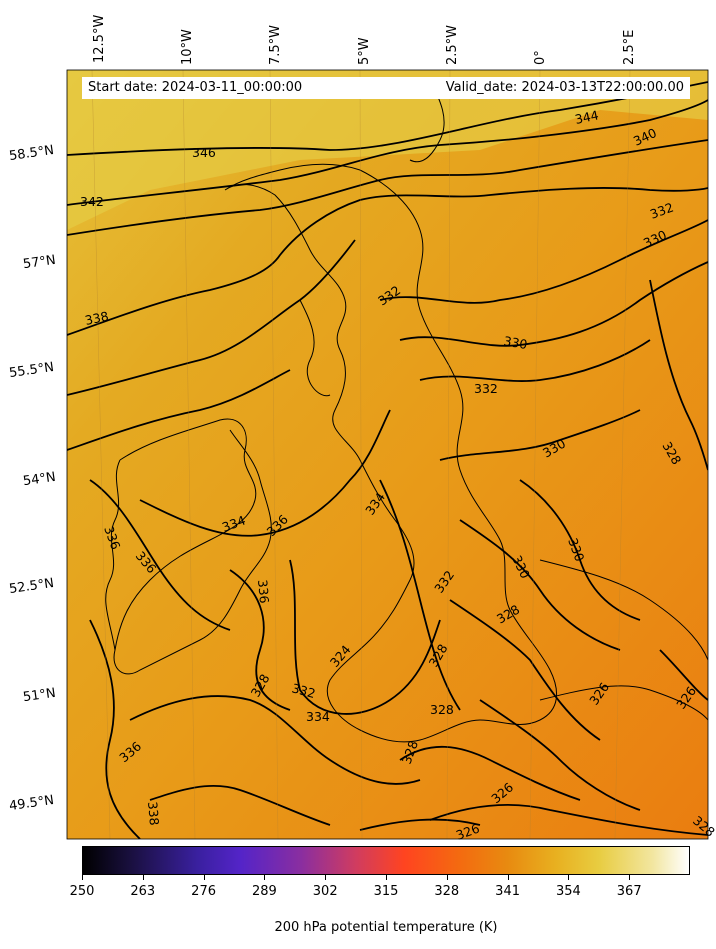 The width and height of the screenshot is (716, 949). What do you see at coordinates (318, 716) in the screenshot?
I see `svg-text: 334` at bounding box center [318, 716].